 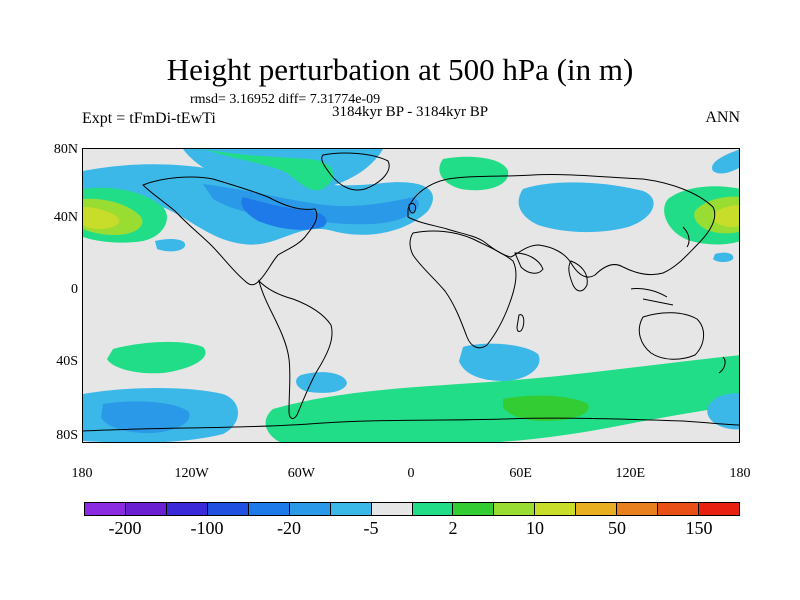 What do you see at coordinates (371, 528) in the screenshot?
I see `colorbar-tick-label: -5` at bounding box center [371, 528].